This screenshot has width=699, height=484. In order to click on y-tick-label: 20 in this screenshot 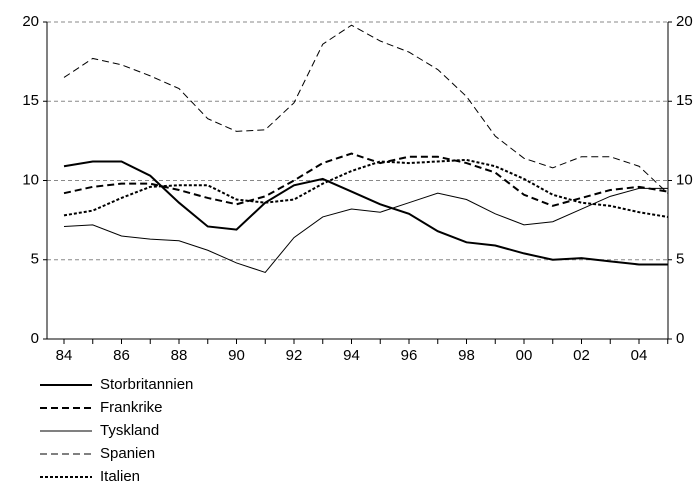, I will do `click(30, 21)`.